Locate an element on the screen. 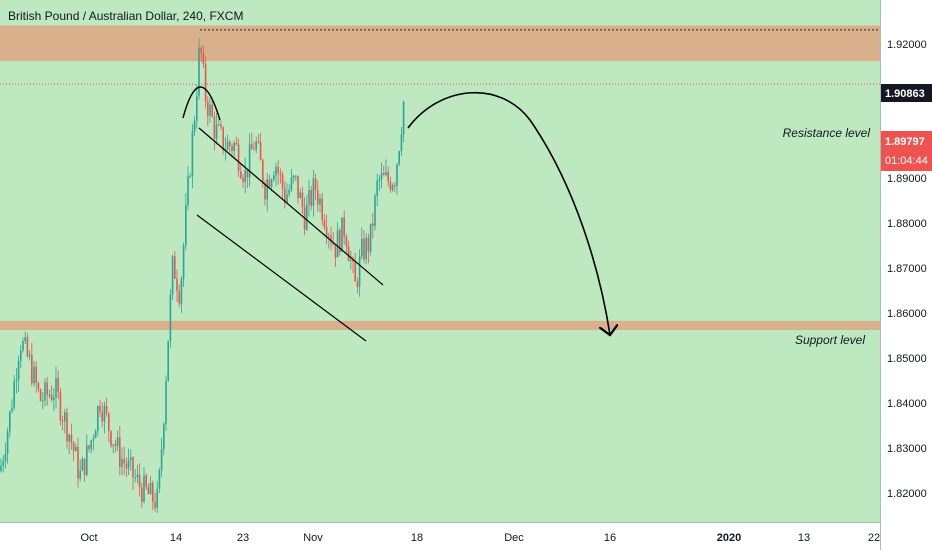 The image size is (932, 550). current-price-tag-bg is located at coordinates (906, 151).